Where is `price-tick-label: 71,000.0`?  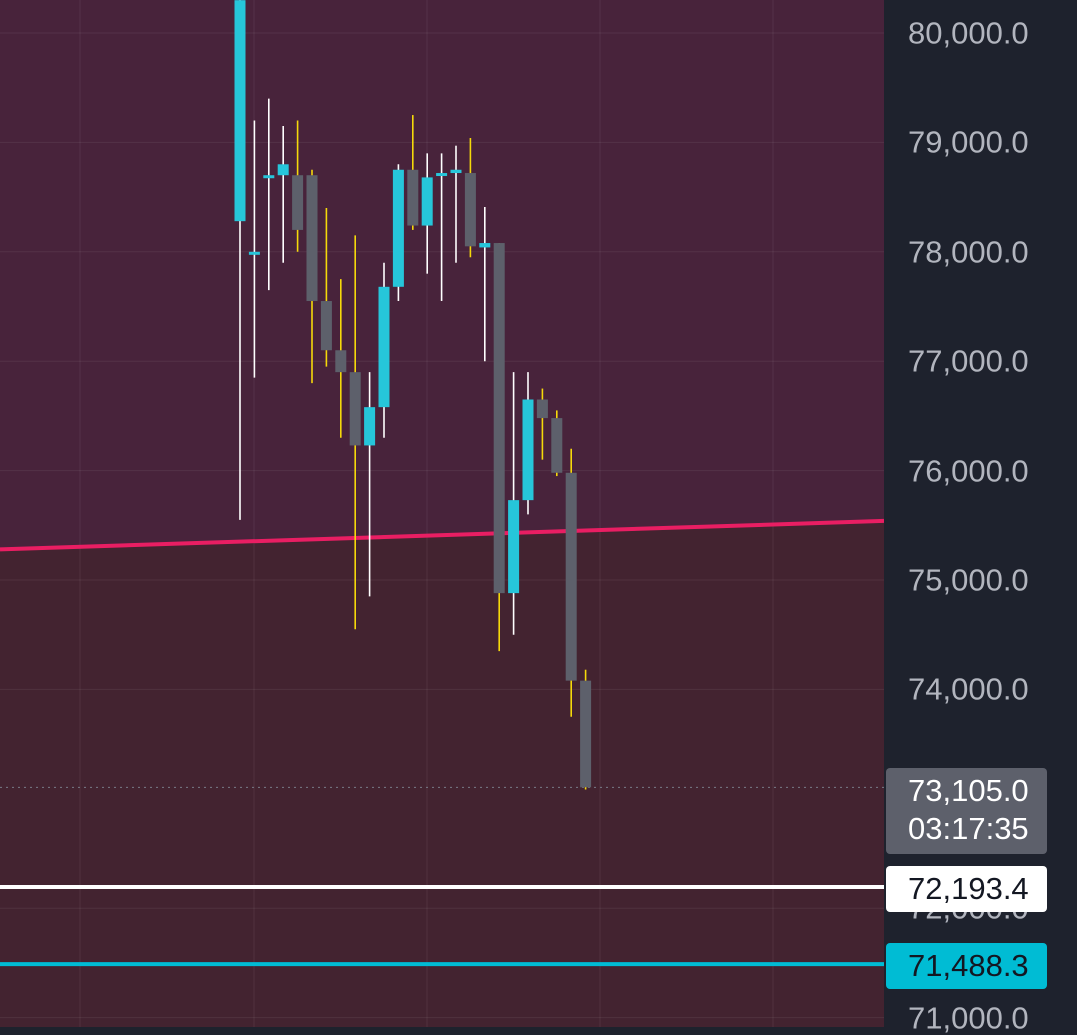 price-tick-label: 71,000.0 is located at coordinates (968, 1017).